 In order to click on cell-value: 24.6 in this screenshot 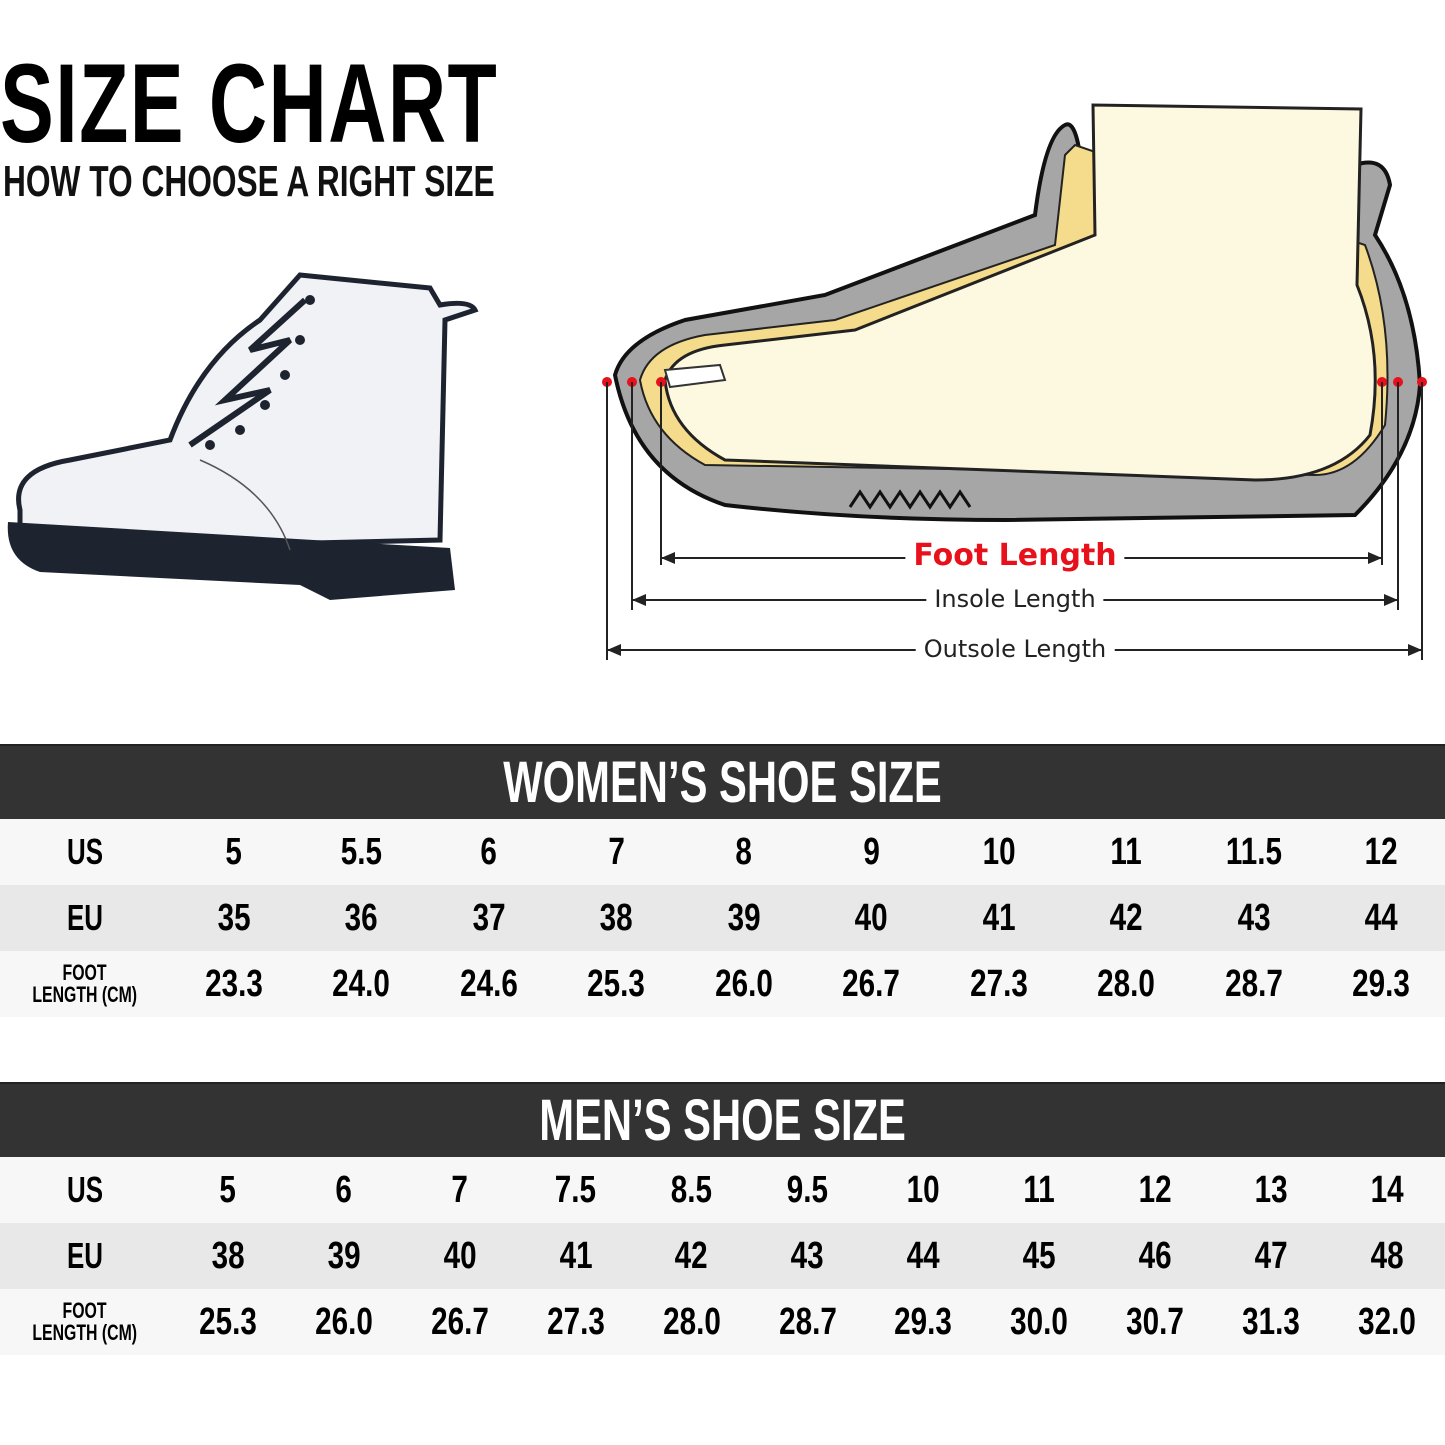, I will do `click(488, 983)`.